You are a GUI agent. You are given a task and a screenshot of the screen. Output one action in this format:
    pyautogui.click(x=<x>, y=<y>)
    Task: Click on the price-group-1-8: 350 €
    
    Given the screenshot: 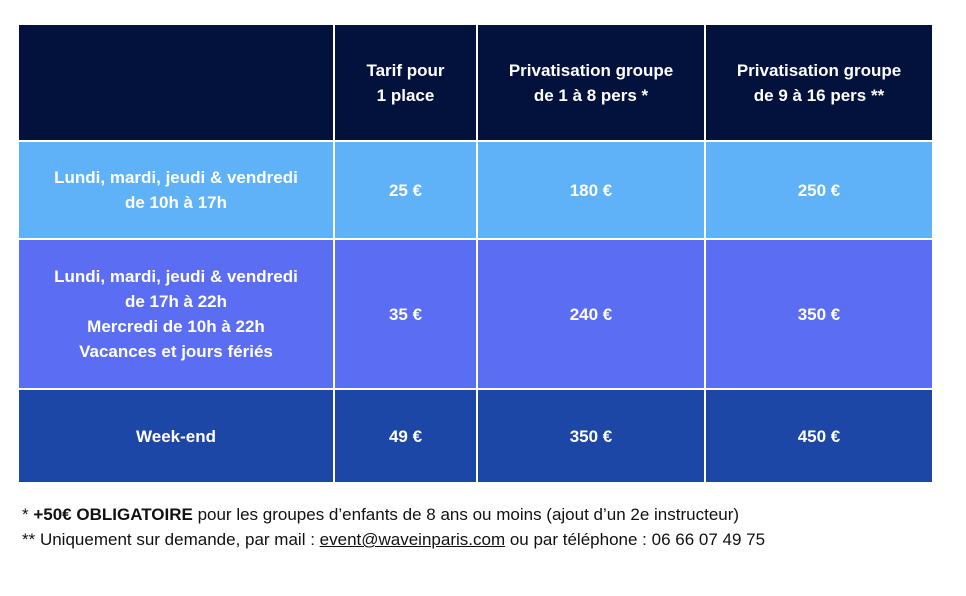 What is the action you would take?
    pyautogui.click(x=591, y=436)
    